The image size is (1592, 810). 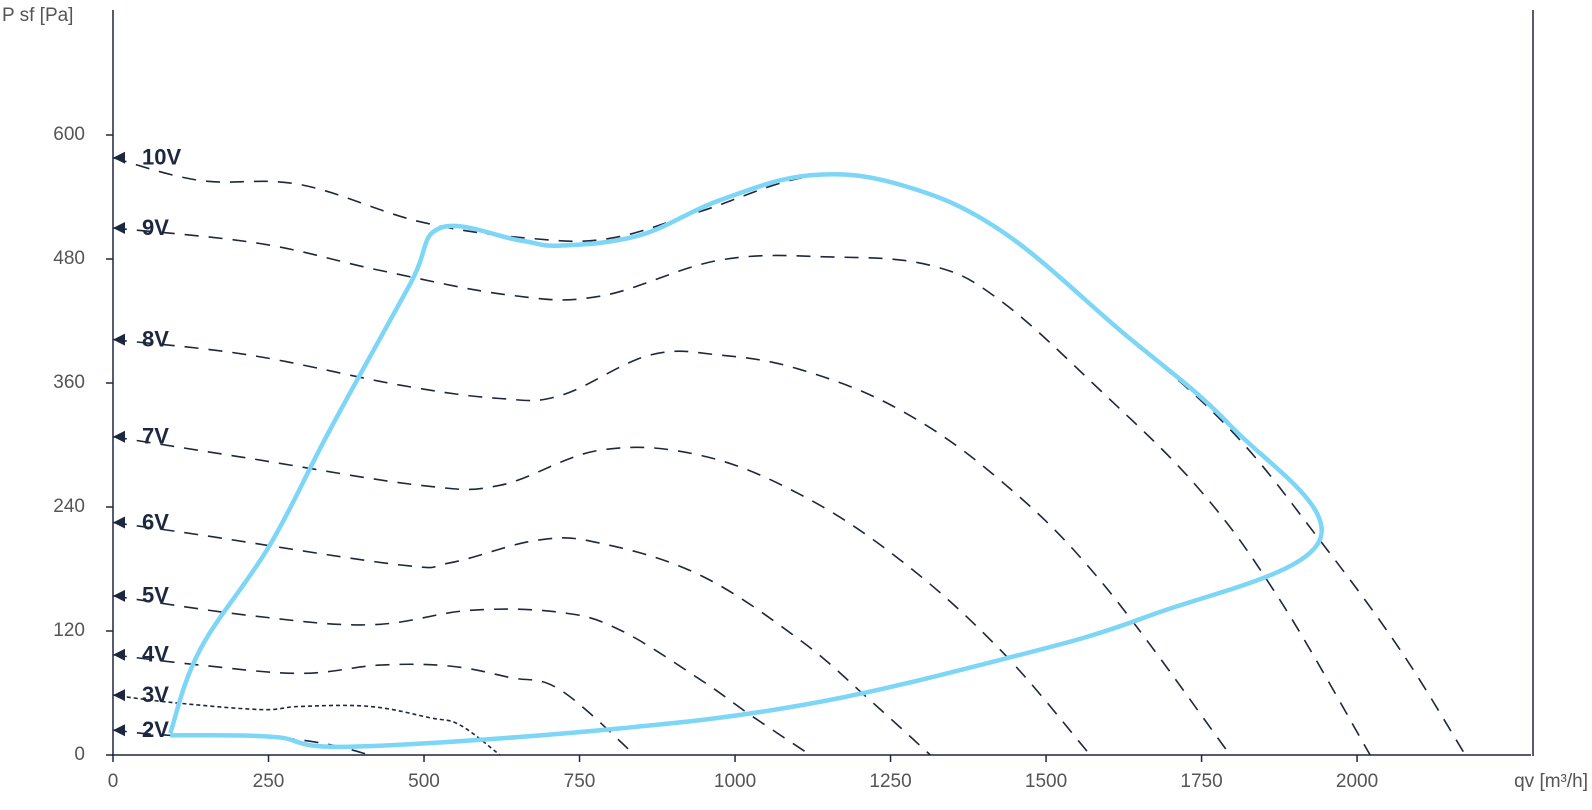 What do you see at coordinates (161, 157) in the screenshot?
I see `series-label: 10V` at bounding box center [161, 157].